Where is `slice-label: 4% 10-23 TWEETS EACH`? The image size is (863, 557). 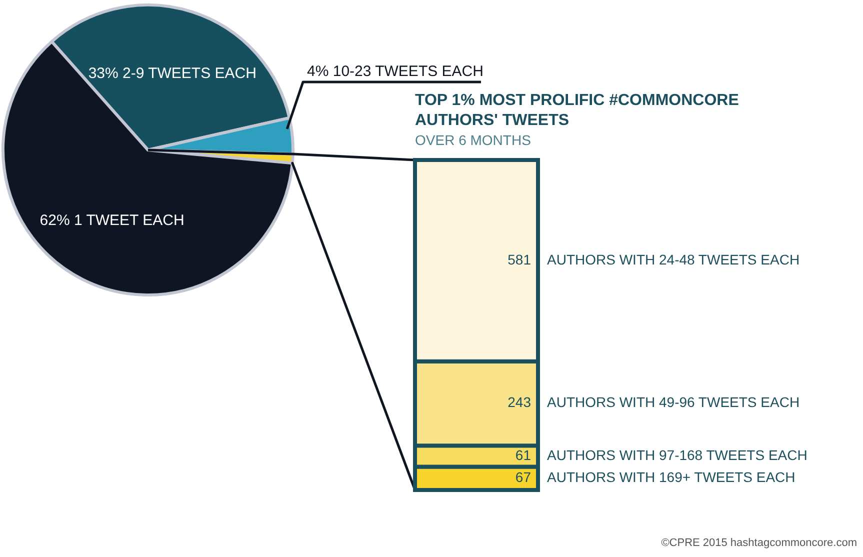 slice-label: 4% 10-23 TWEETS EACH is located at coordinates (395, 71).